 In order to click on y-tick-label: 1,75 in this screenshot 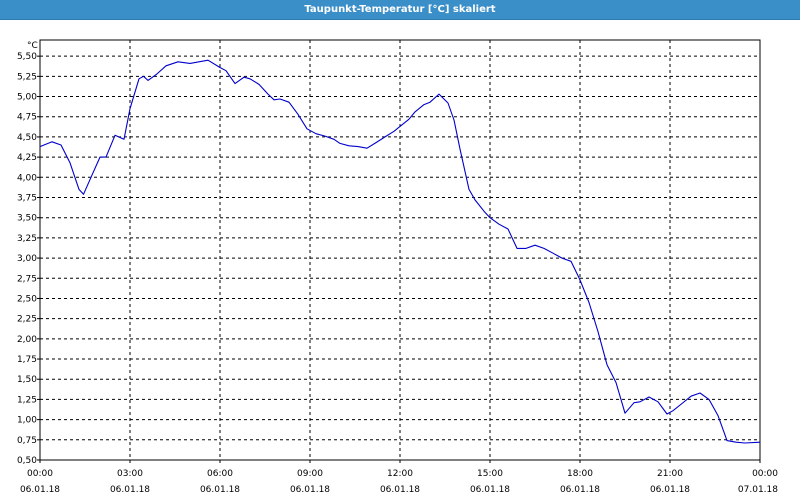, I will do `click(27, 360)`.